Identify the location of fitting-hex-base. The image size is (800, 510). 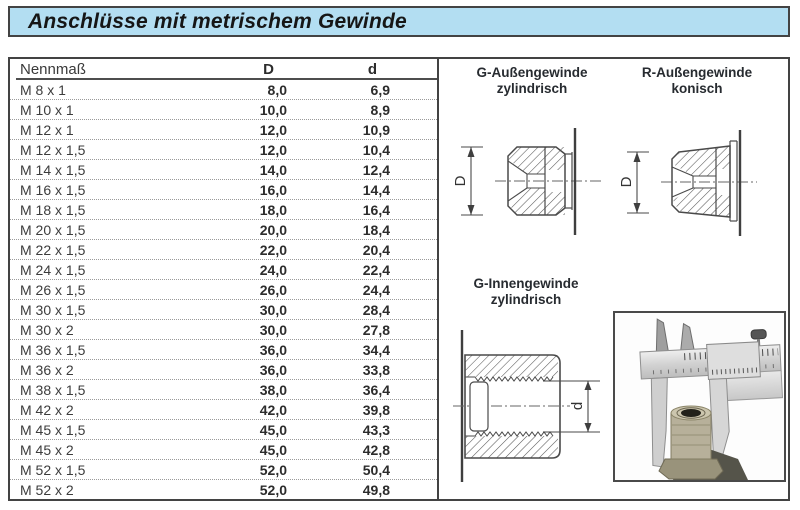
(691, 469).